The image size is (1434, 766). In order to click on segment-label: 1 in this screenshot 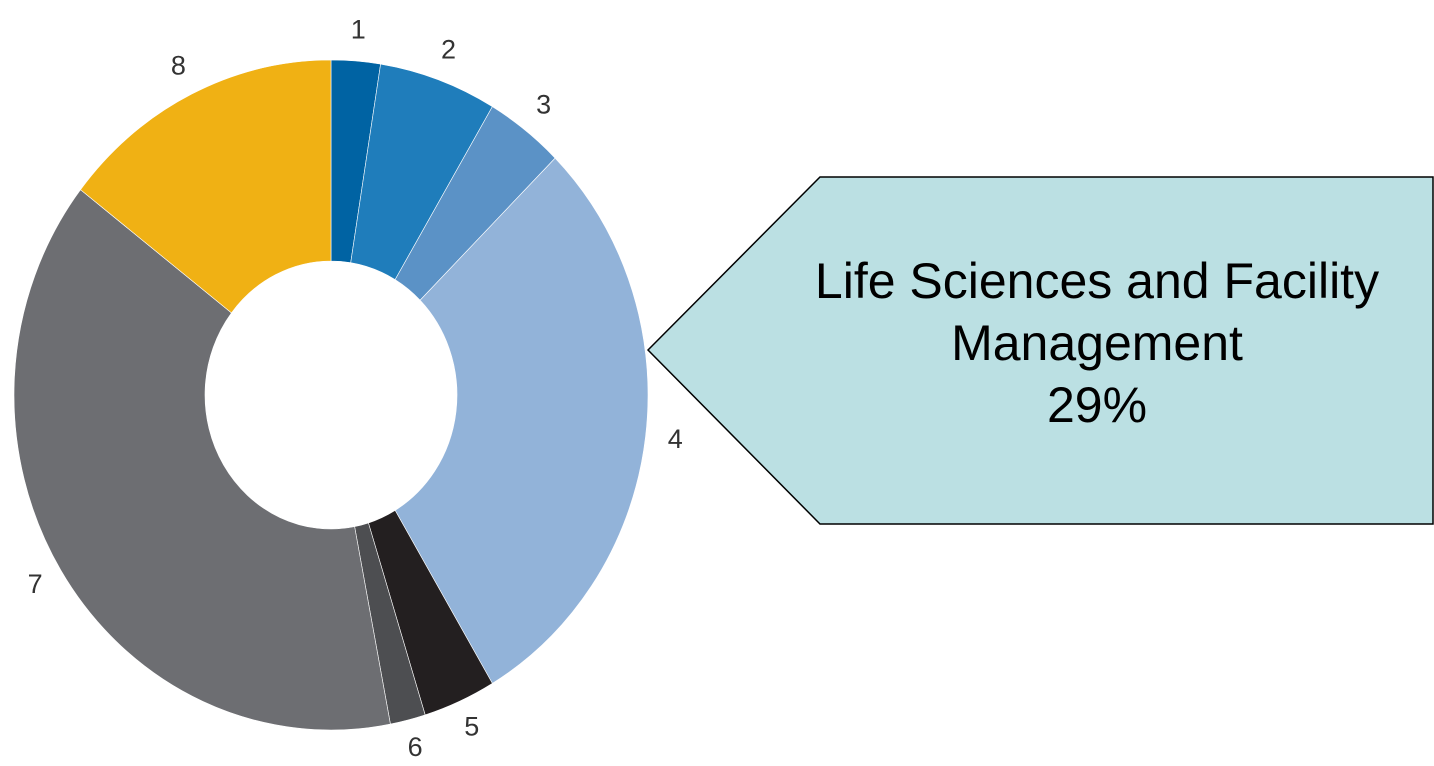, I will do `click(358, 29)`.